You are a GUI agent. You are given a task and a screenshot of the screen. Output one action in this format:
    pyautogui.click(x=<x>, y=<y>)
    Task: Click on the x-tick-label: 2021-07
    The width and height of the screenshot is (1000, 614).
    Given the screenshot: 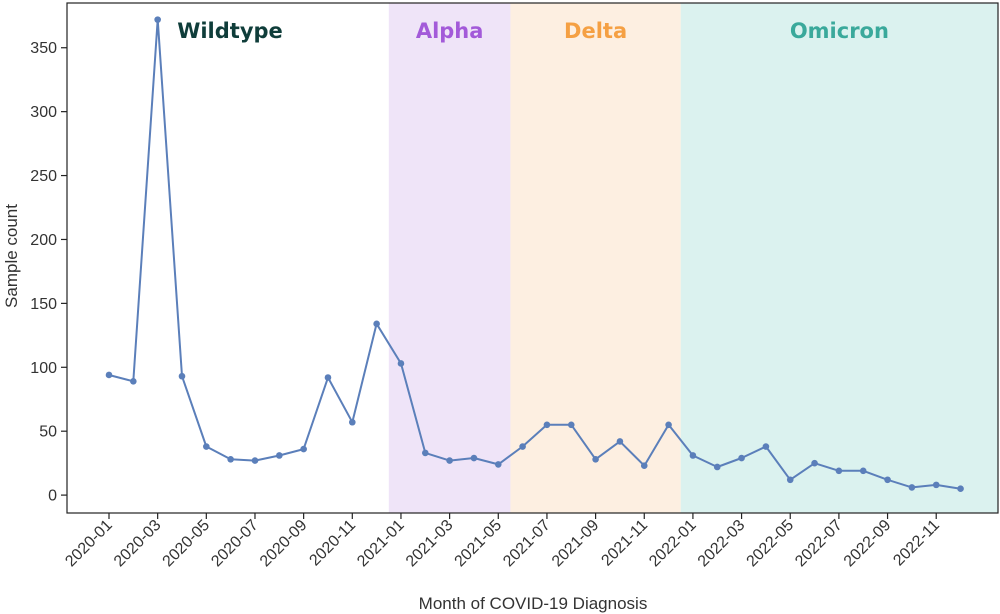 What is the action you would take?
    pyautogui.click(x=527, y=544)
    